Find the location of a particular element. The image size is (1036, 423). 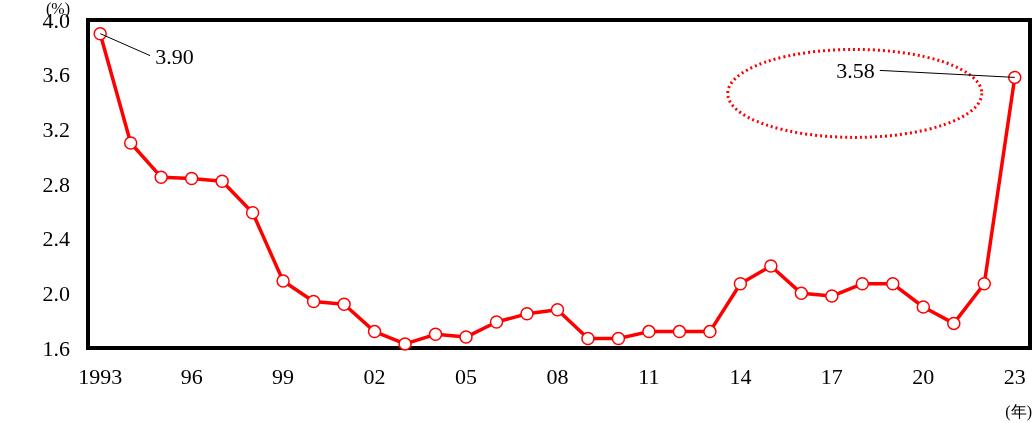

annotation: 3.90 is located at coordinates (174, 56).